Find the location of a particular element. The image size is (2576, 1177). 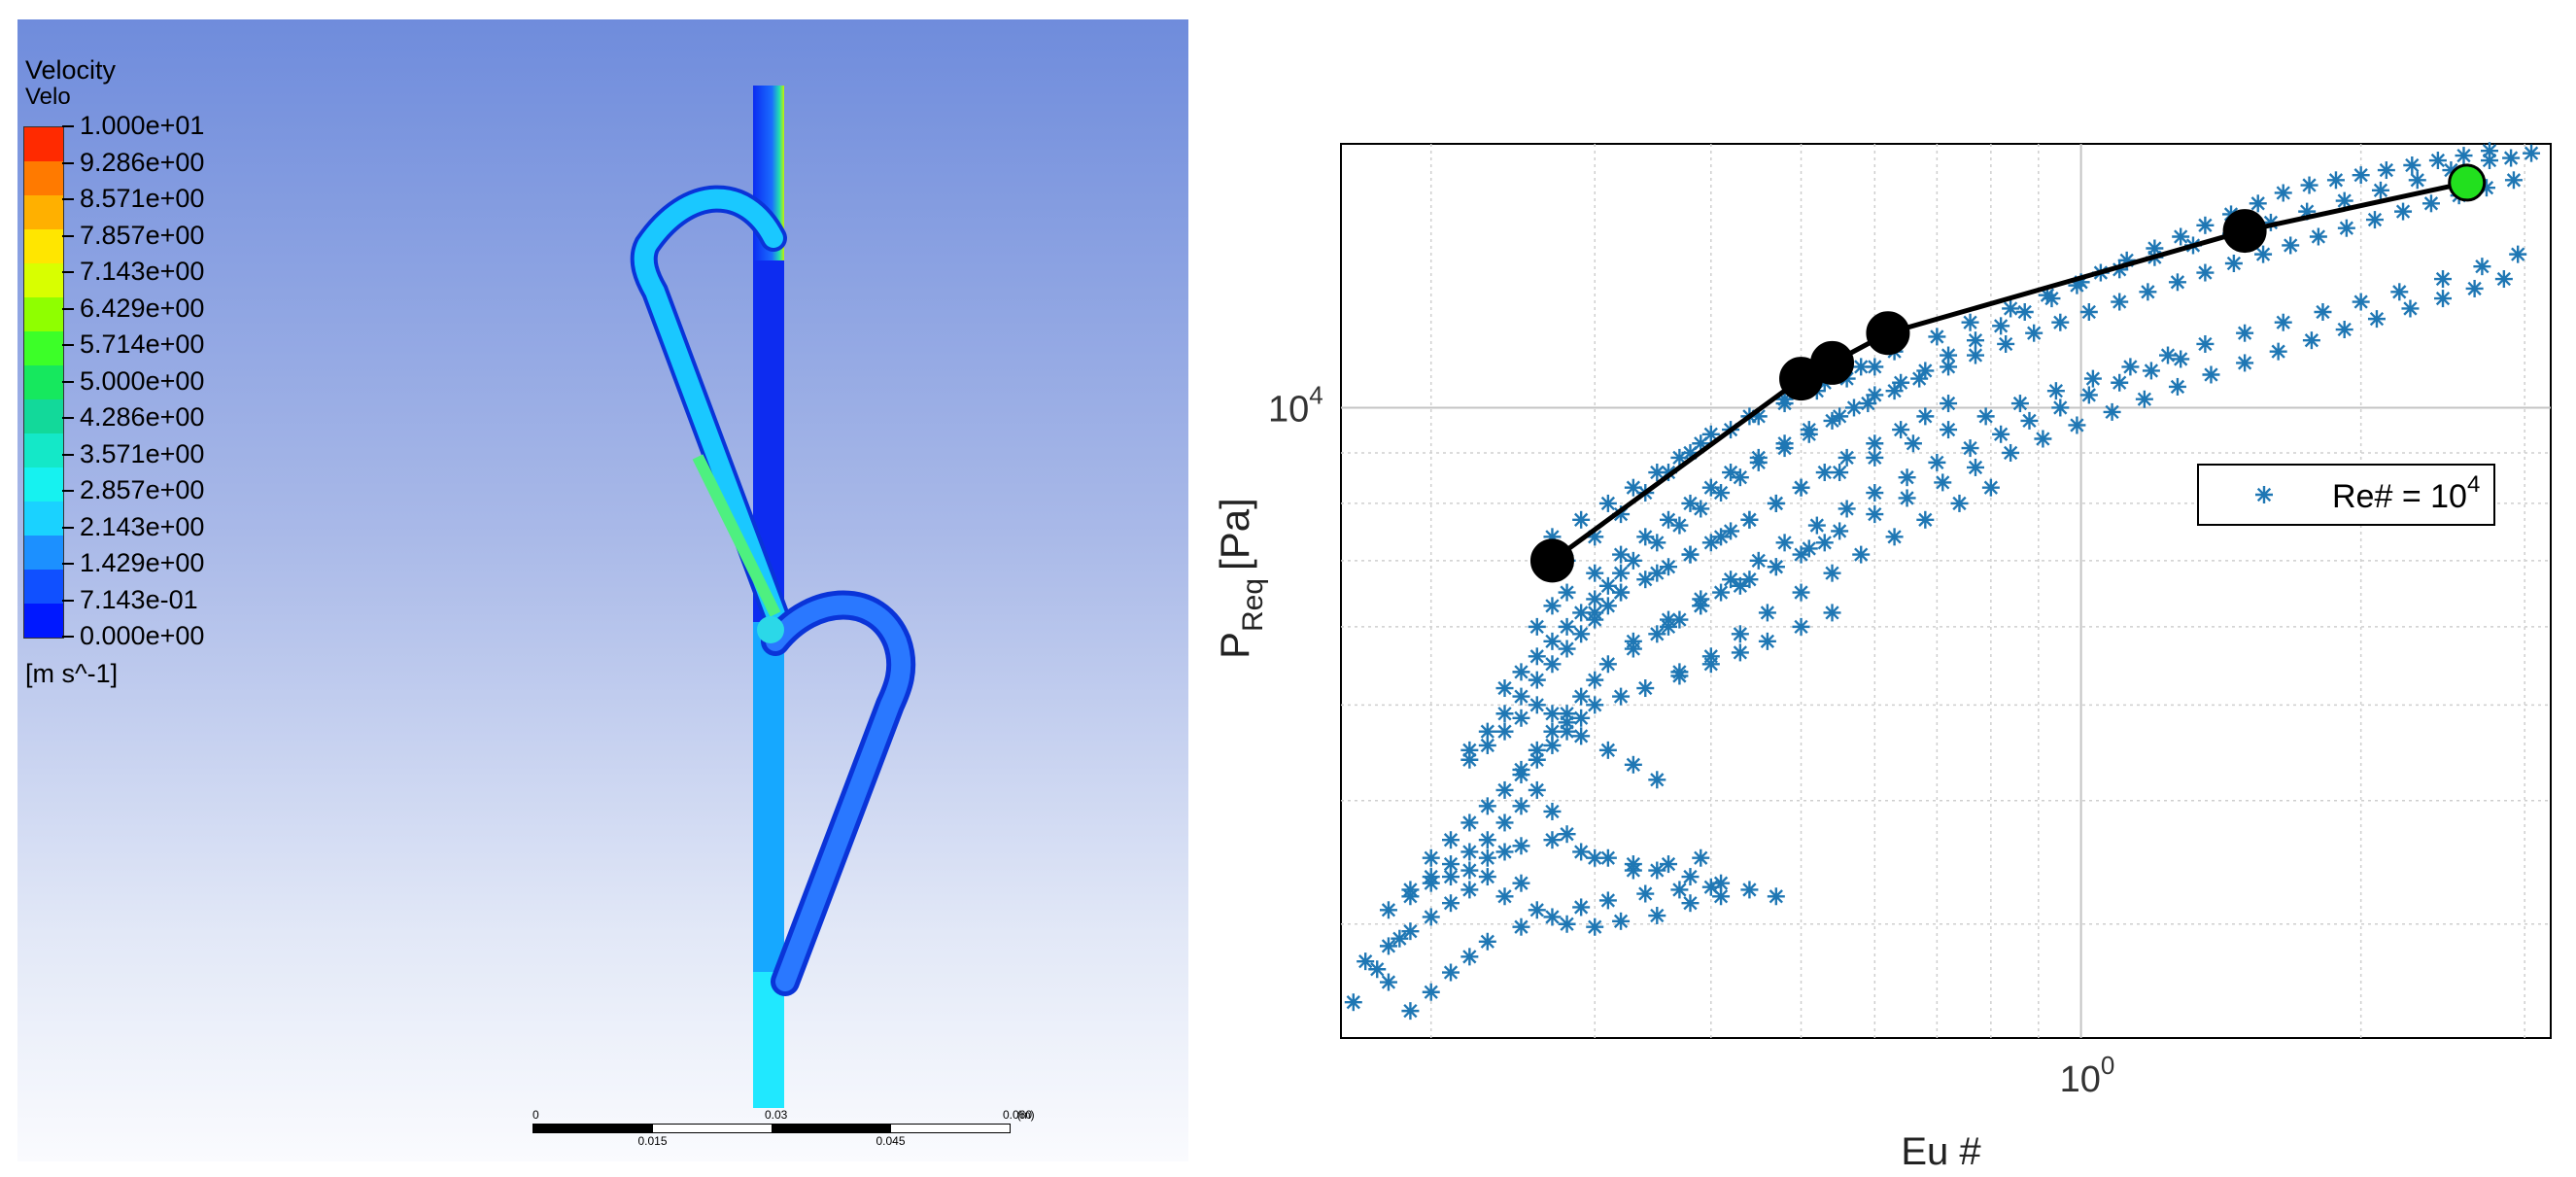

colorbar-level-label: 1.000e+01 is located at coordinates (142, 125).